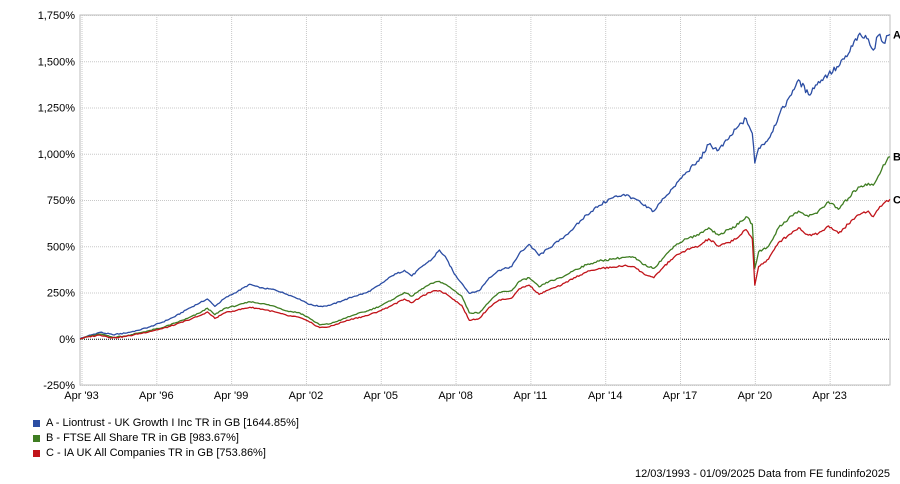  Describe the element at coordinates (61, 247) in the screenshot. I see `y-tick-label: 500%` at that location.